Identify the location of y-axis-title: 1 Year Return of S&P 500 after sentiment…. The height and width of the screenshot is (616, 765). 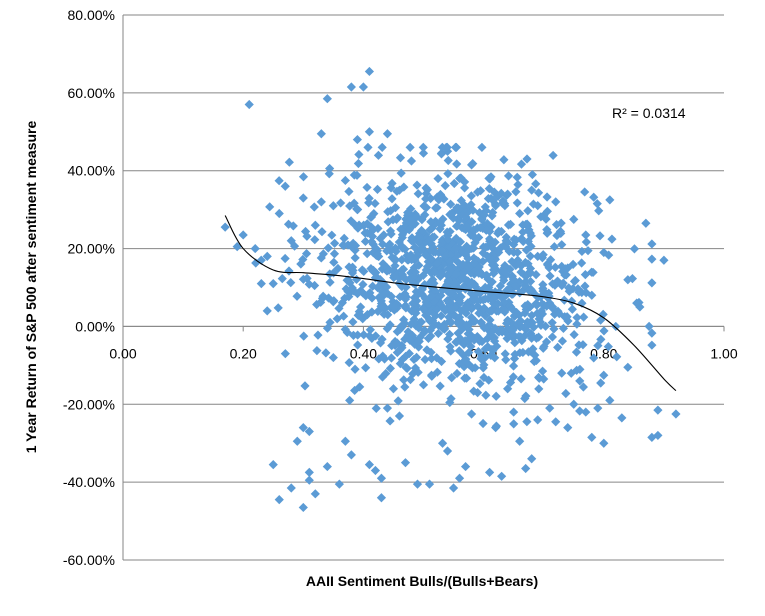
(31, 287).